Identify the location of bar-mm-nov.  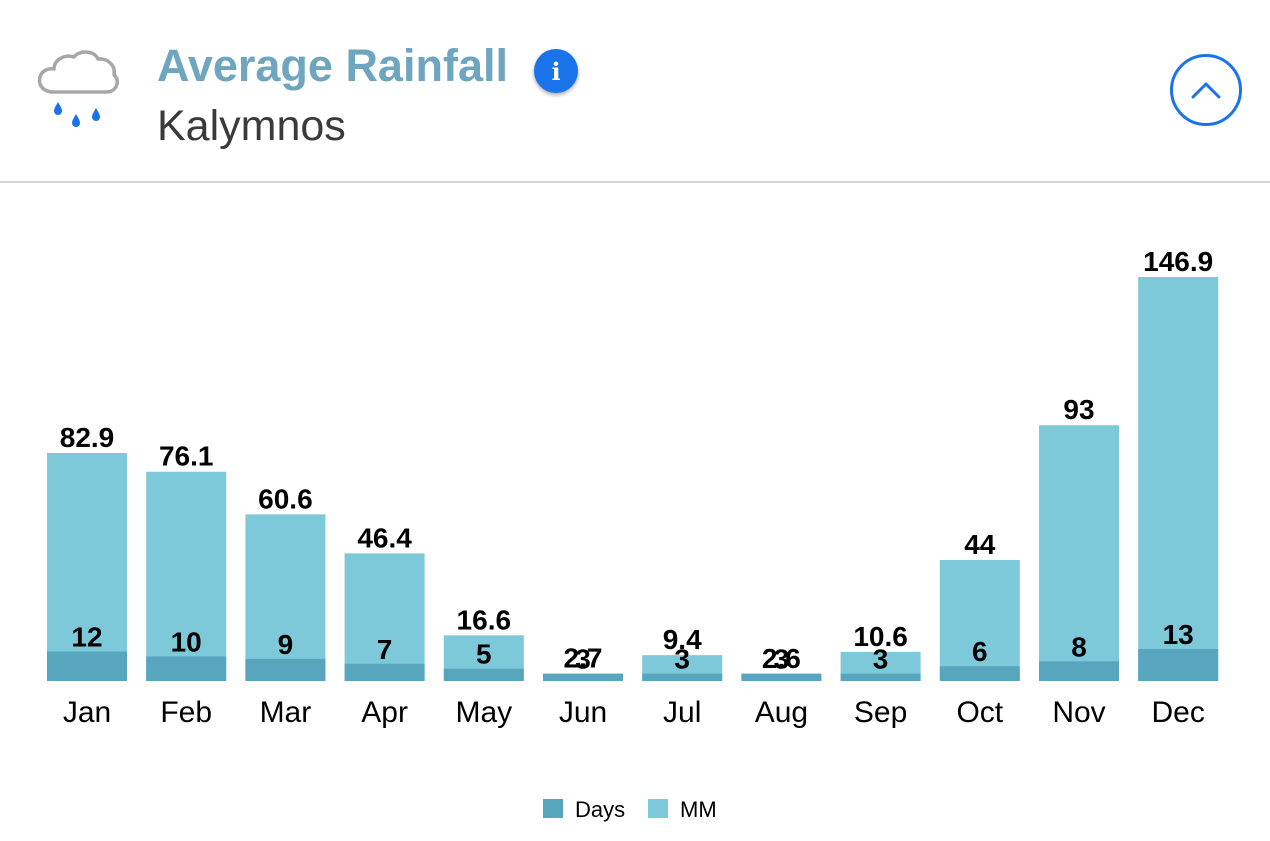
(1079, 553).